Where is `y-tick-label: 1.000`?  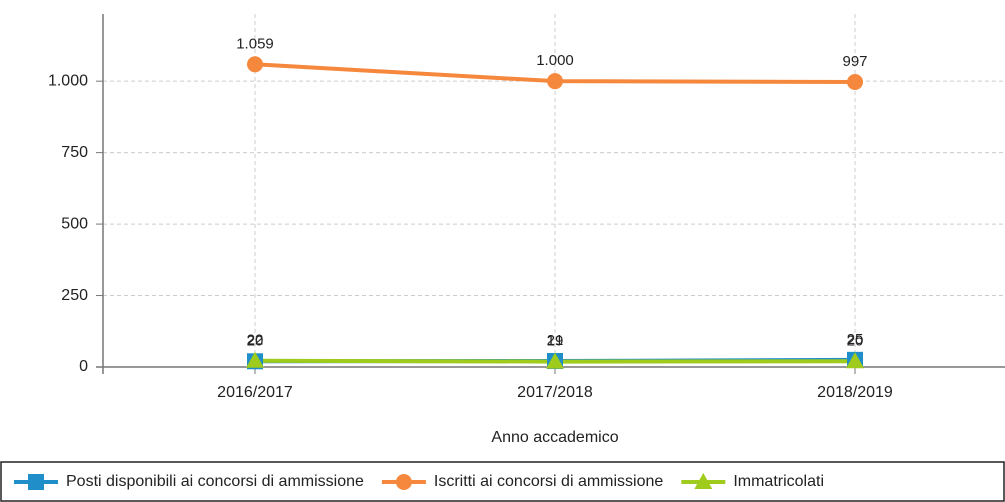
y-tick-label: 1.000 is located at coordinates (68, 80).